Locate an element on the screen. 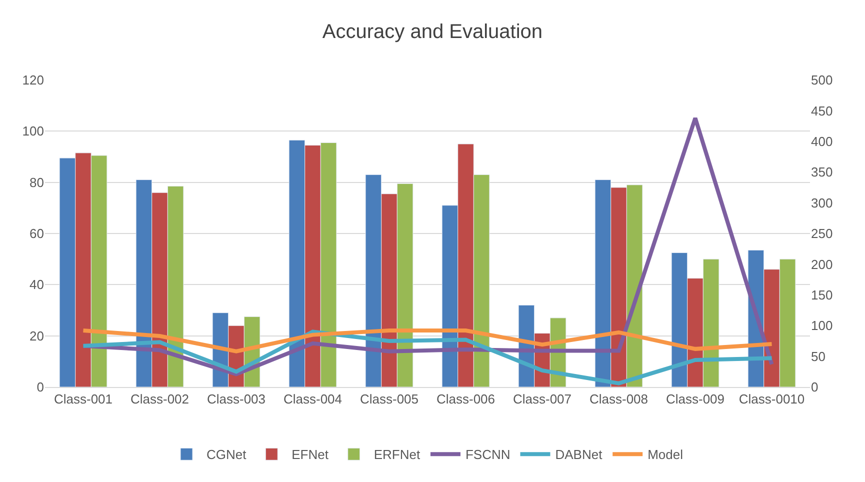 The image size is (865, 482). chart-title: Accuracy and Evaluation is located at coordinates (432, 32).